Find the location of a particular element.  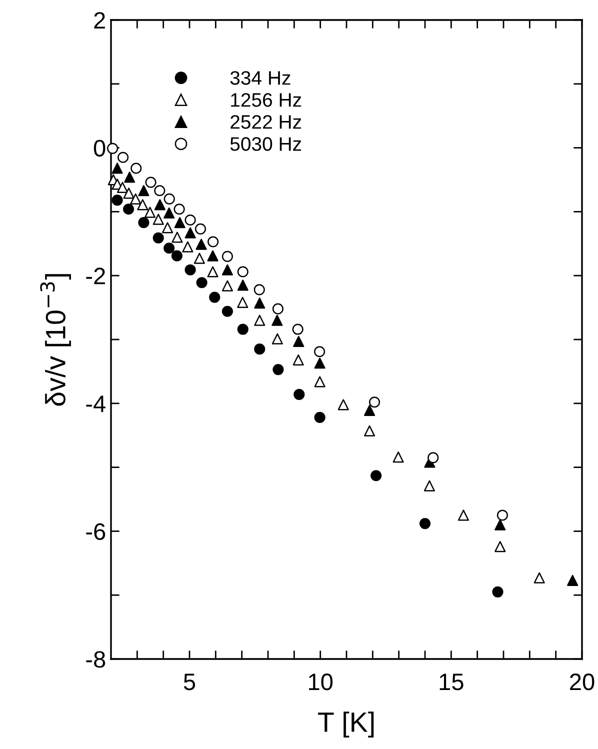

y-tick-label: -8 is located at coordinates (96, 659).